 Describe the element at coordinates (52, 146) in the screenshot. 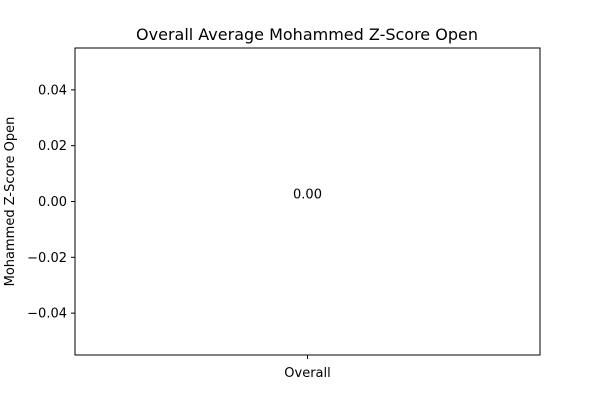

I see `y-tick-label: 0.02` at that location.